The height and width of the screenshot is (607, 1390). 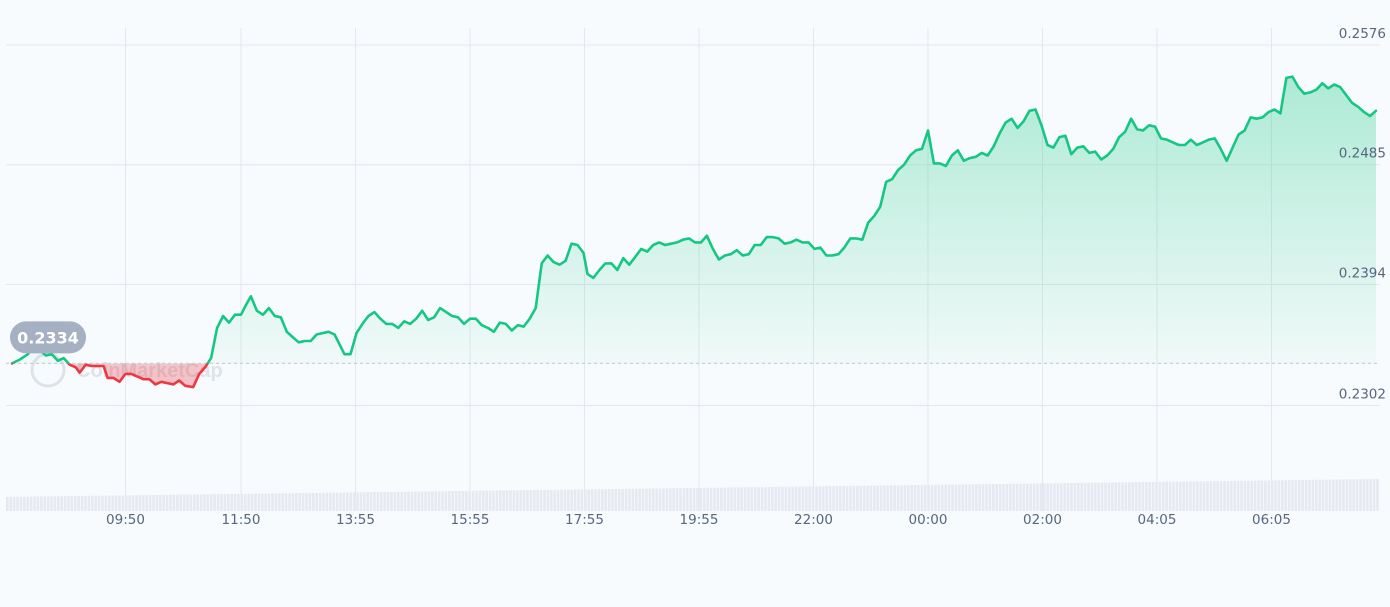 I want to click on y-tick-label-0: 0.2576, so click(x=1362, y=34).